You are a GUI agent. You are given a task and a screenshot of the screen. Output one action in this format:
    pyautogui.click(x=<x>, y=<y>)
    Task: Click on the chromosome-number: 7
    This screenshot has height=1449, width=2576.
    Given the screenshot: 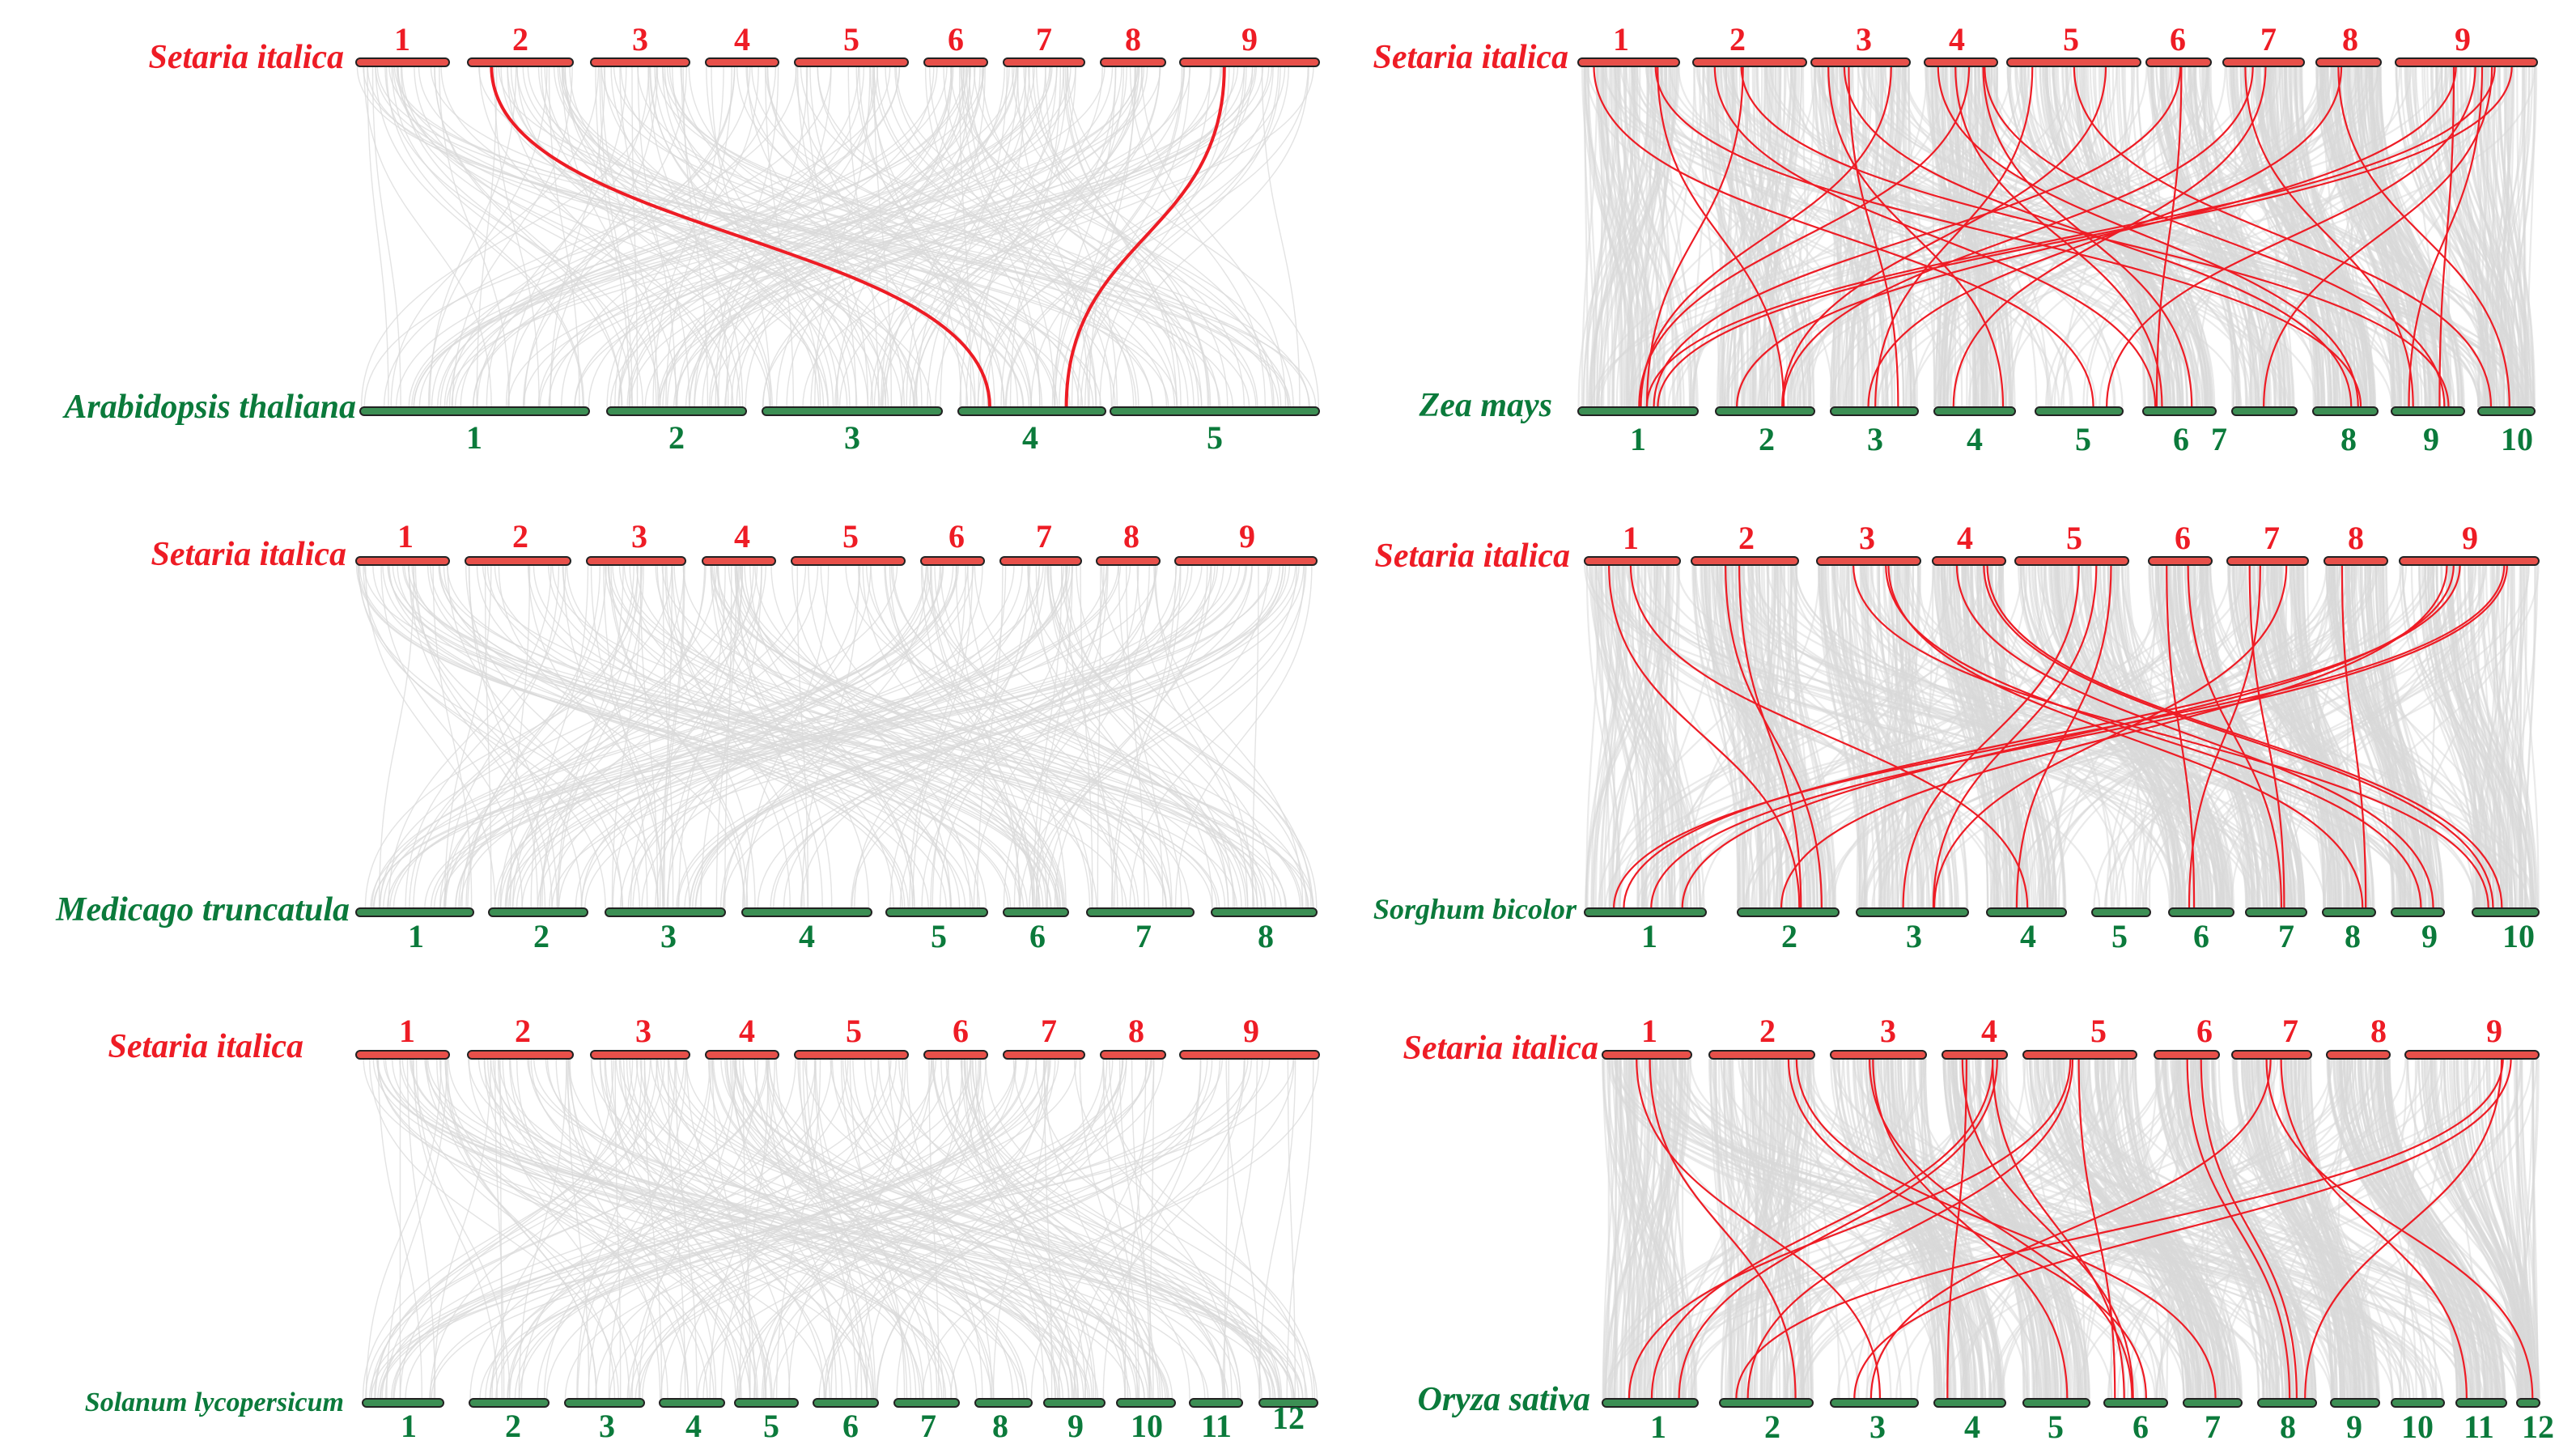 What is the action you would take?
    pyautogui.click(x=1044, y=39)
    